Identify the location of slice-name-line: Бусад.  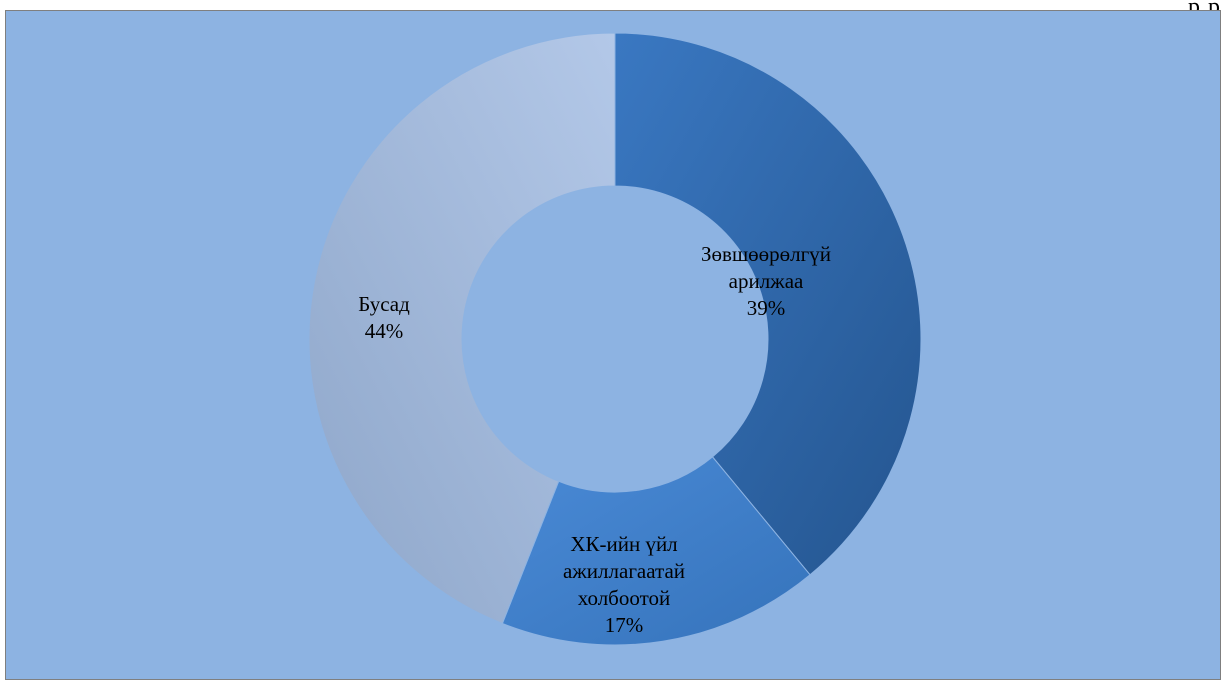
(384, 304).